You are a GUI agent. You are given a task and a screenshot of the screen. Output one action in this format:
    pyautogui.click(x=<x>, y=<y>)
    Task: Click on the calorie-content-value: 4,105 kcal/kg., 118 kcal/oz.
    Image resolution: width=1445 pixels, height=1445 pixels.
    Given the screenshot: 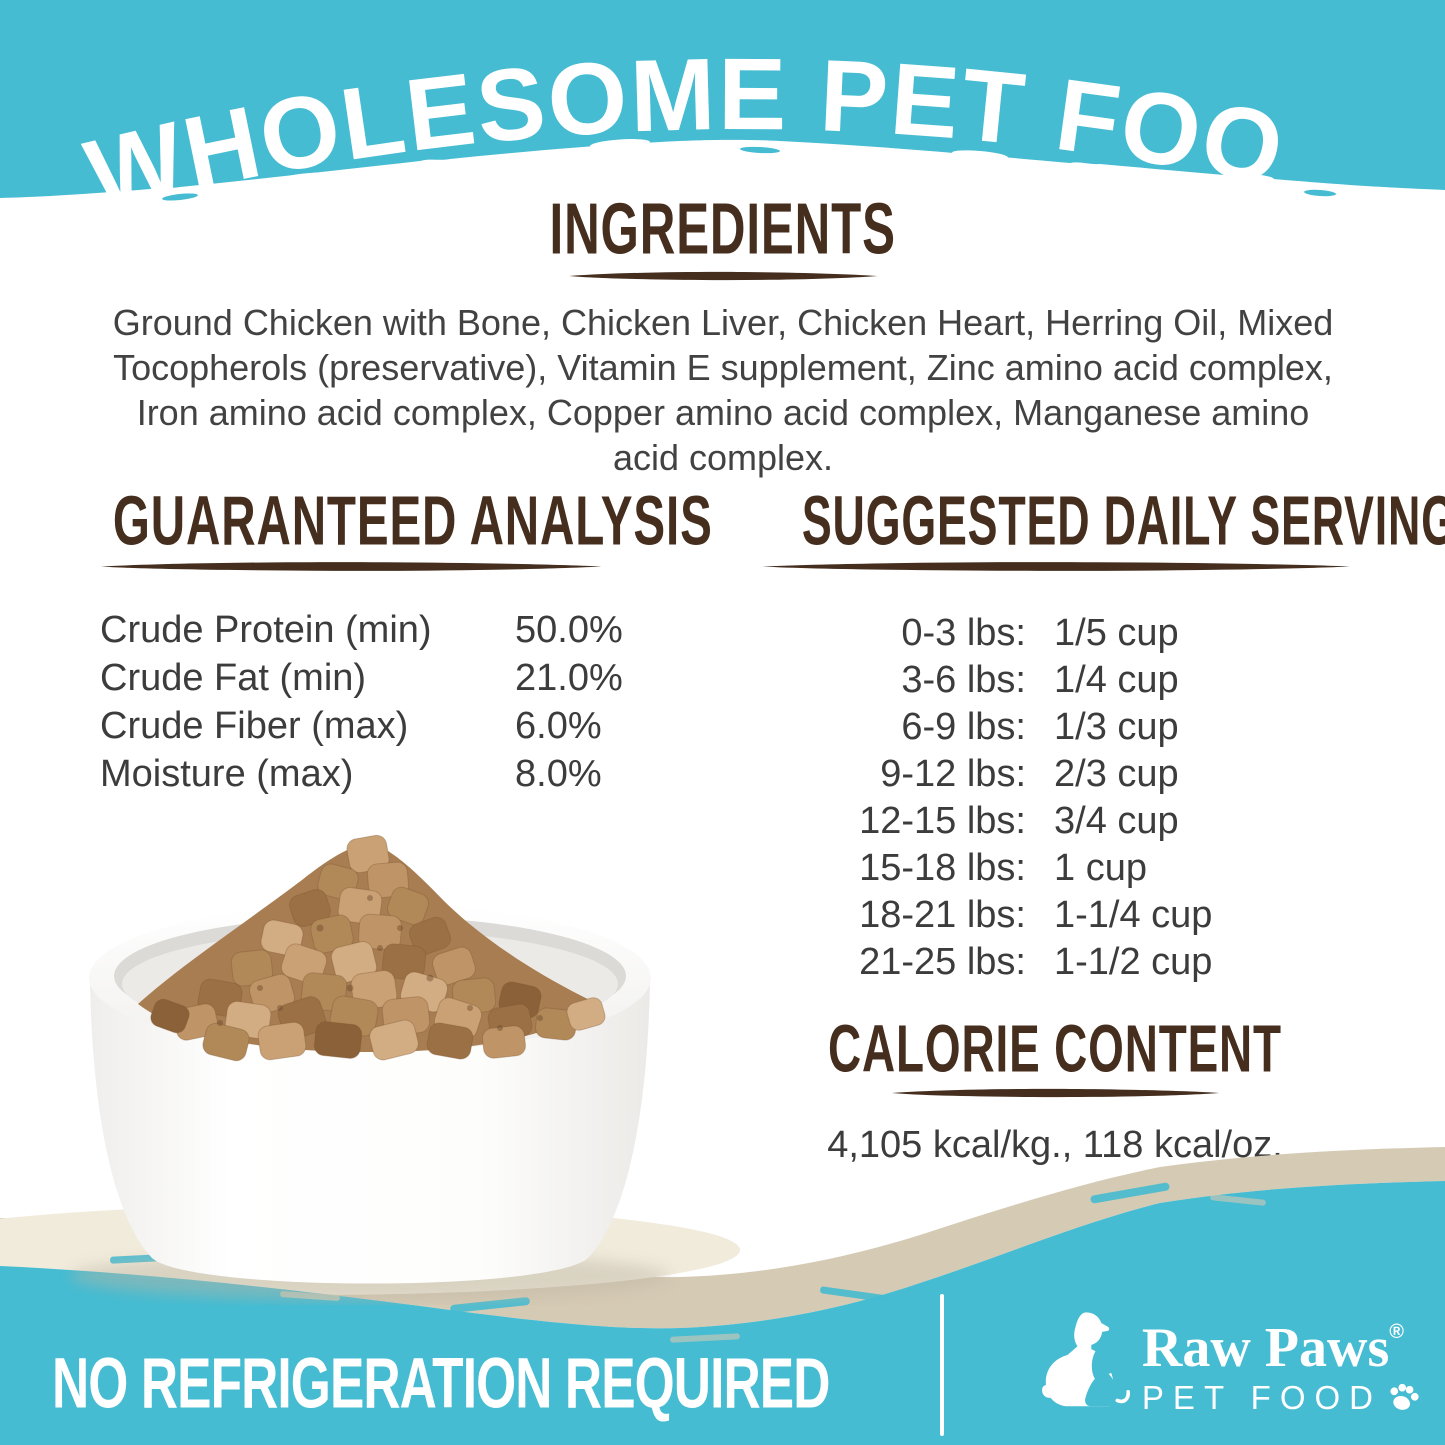 What is the action you would take?
    pyautogui.click(x=1055, y=1145)
    